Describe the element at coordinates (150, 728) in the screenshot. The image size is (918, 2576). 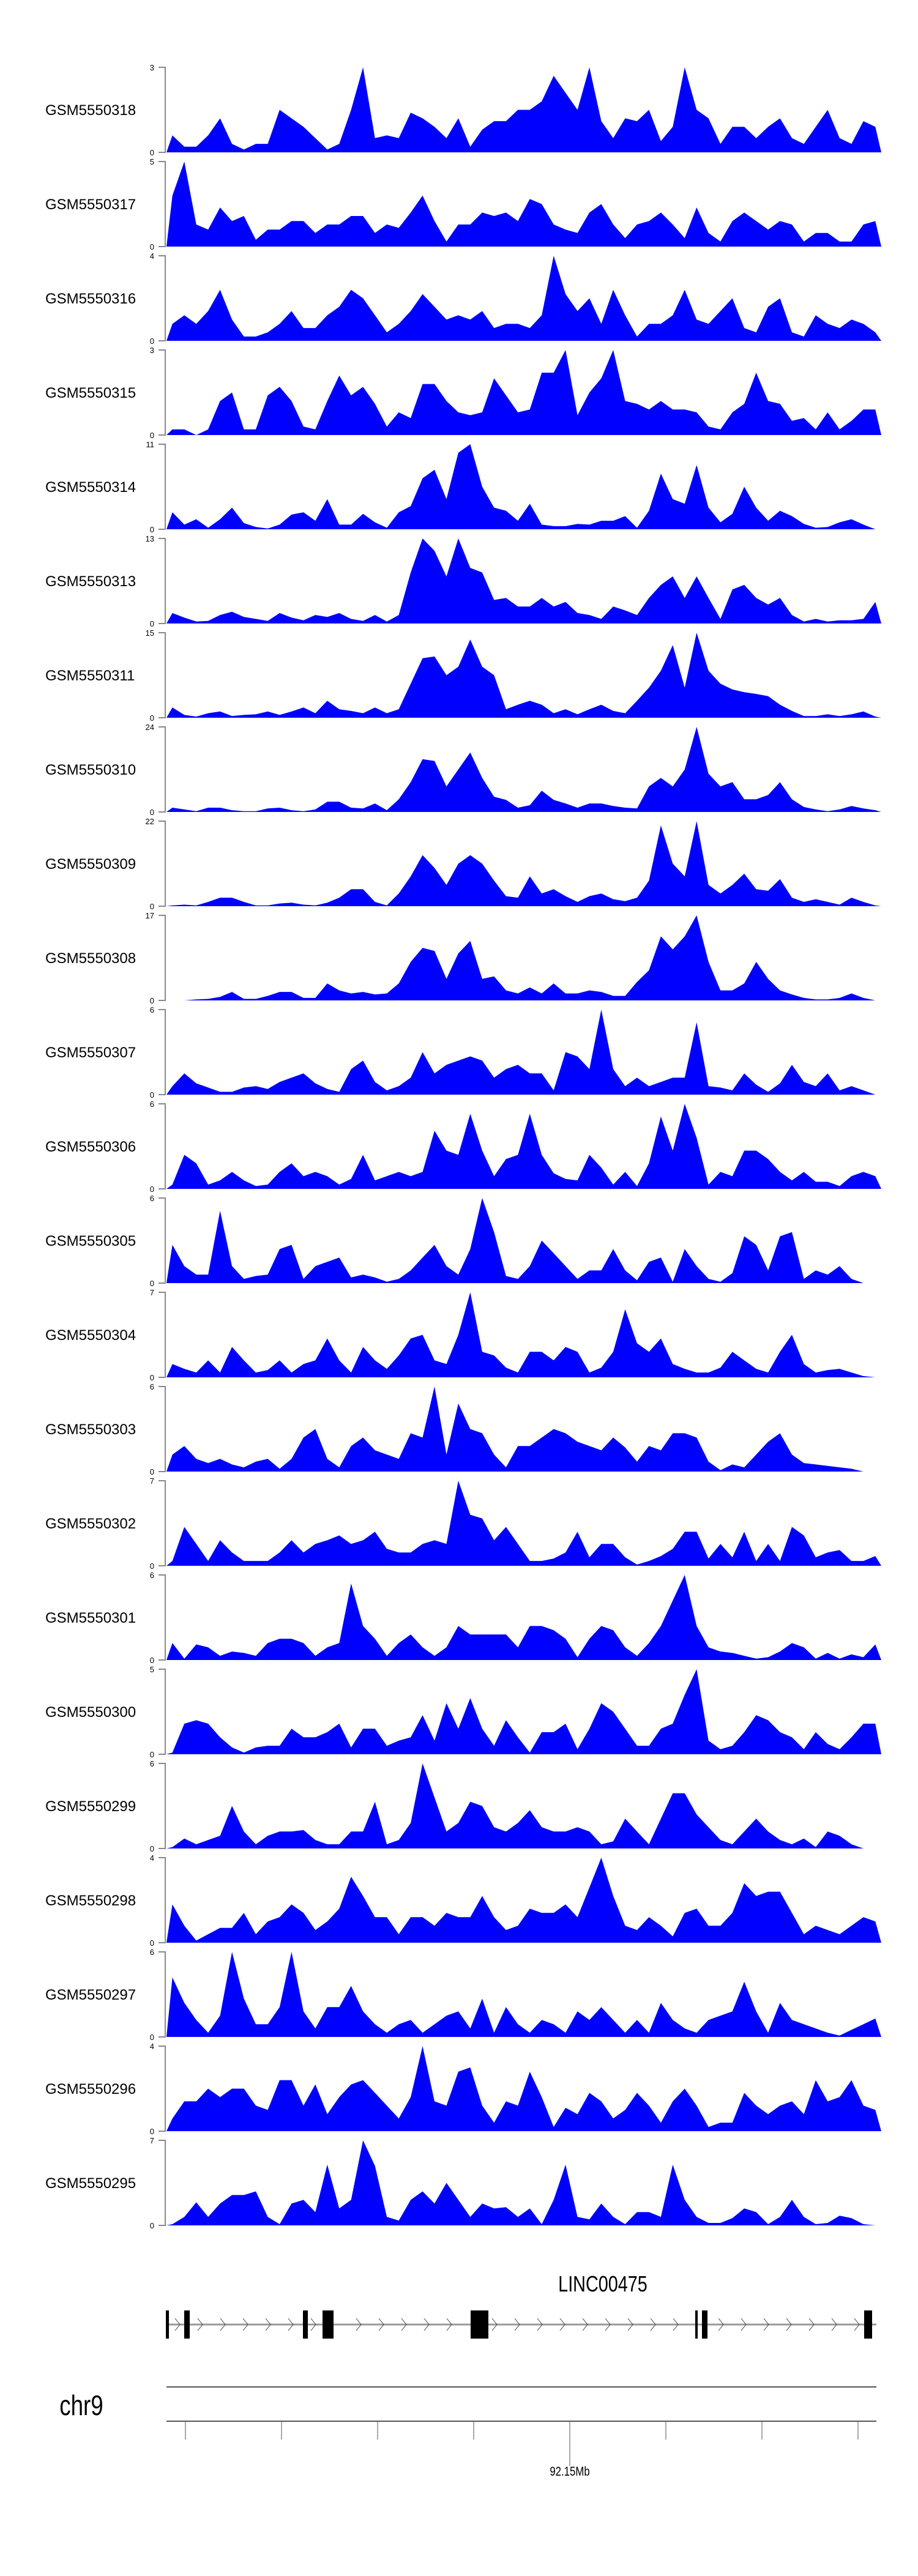
I see `y-tick-max: 24` at that location.